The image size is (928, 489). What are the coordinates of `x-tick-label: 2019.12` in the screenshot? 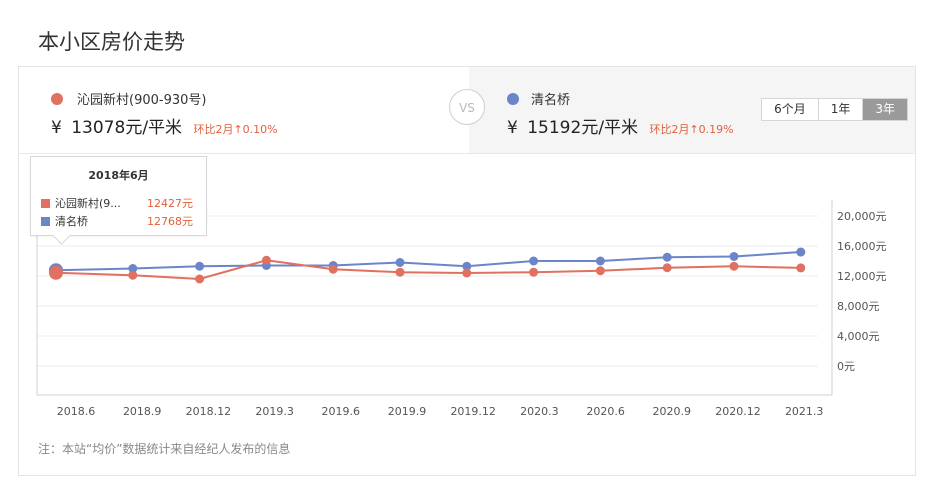 It's located at (473, 411).